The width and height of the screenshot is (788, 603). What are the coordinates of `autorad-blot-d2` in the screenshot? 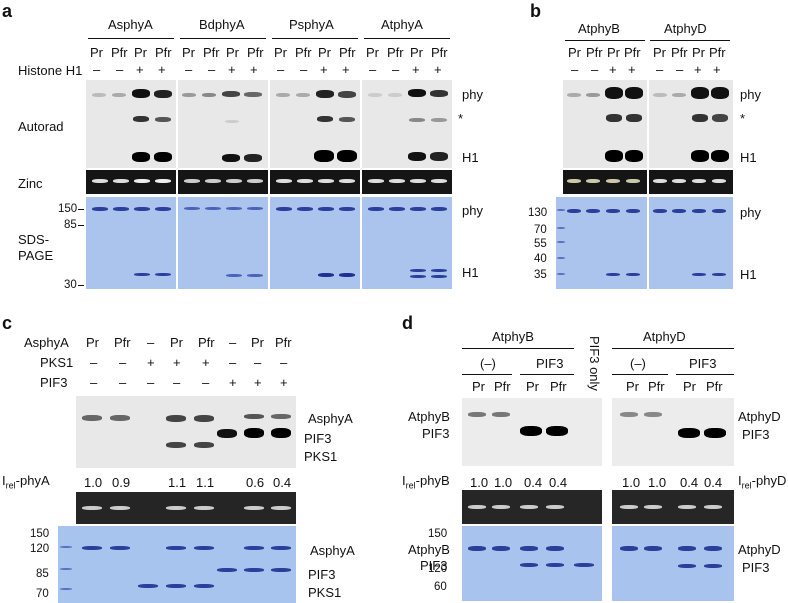 It's located at (673, 432).